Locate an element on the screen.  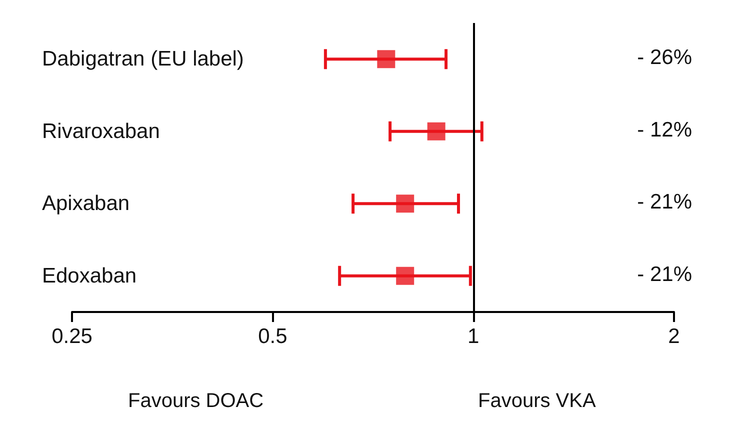
annotation: - 12% is located at coordinates (664, 130).